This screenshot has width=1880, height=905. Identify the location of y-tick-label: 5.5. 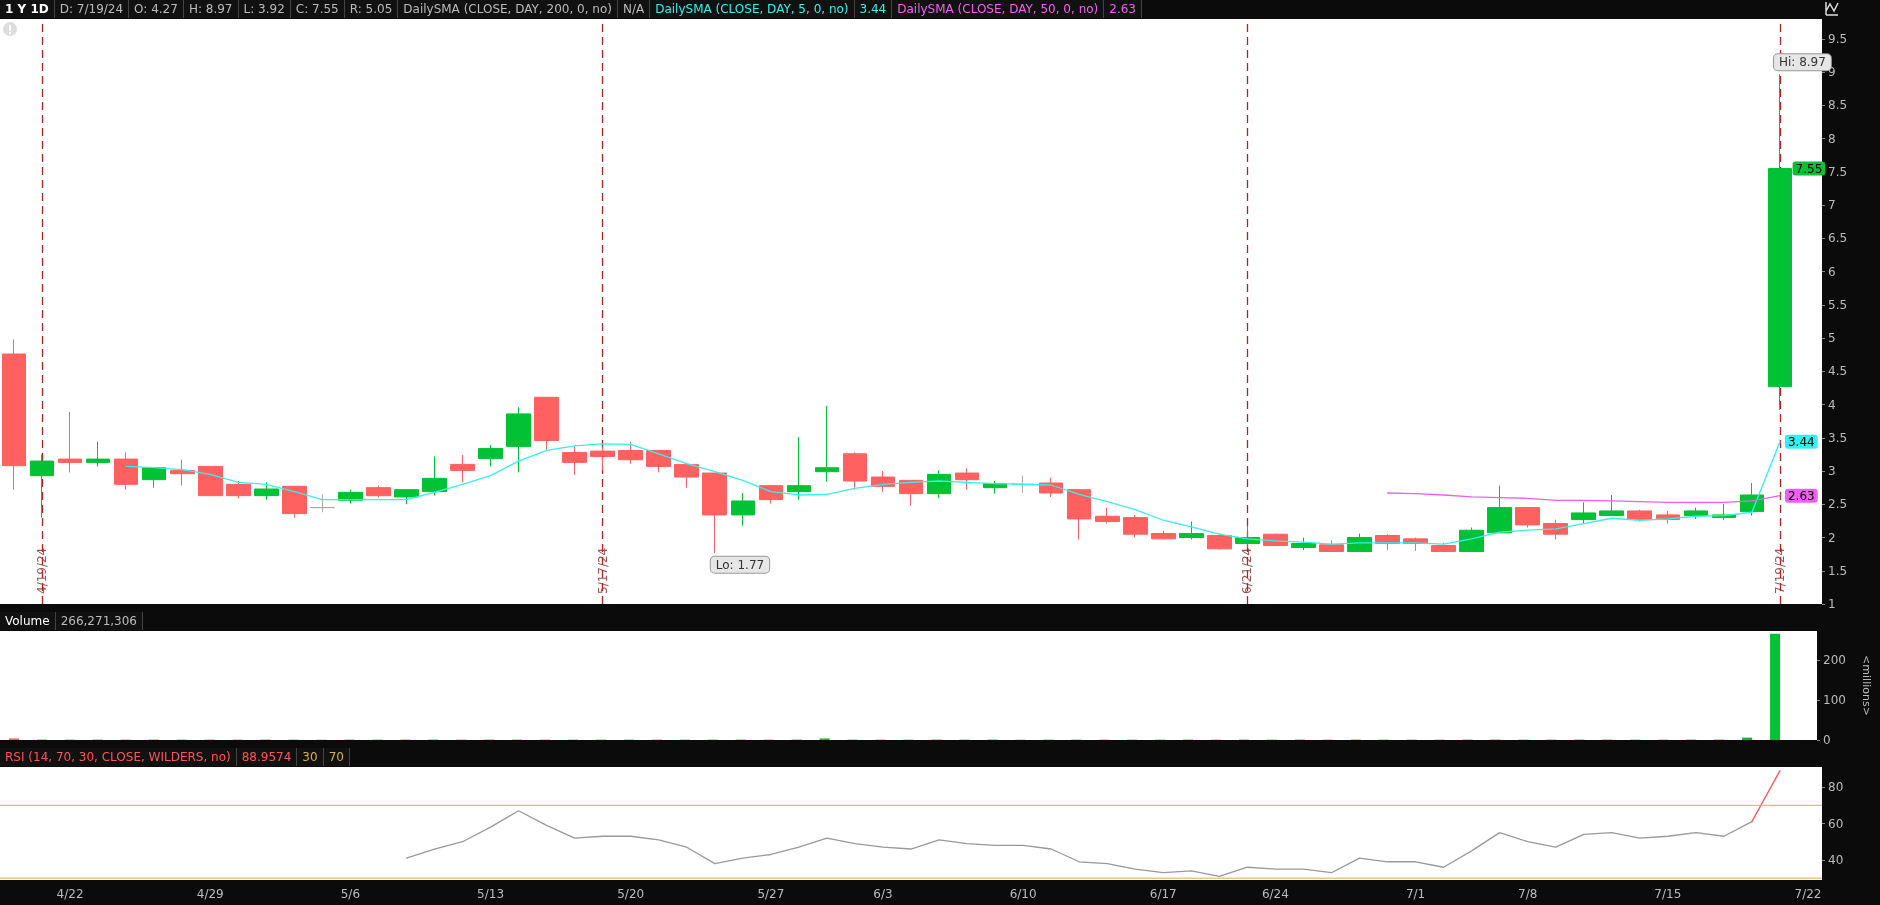
(1838, 304).